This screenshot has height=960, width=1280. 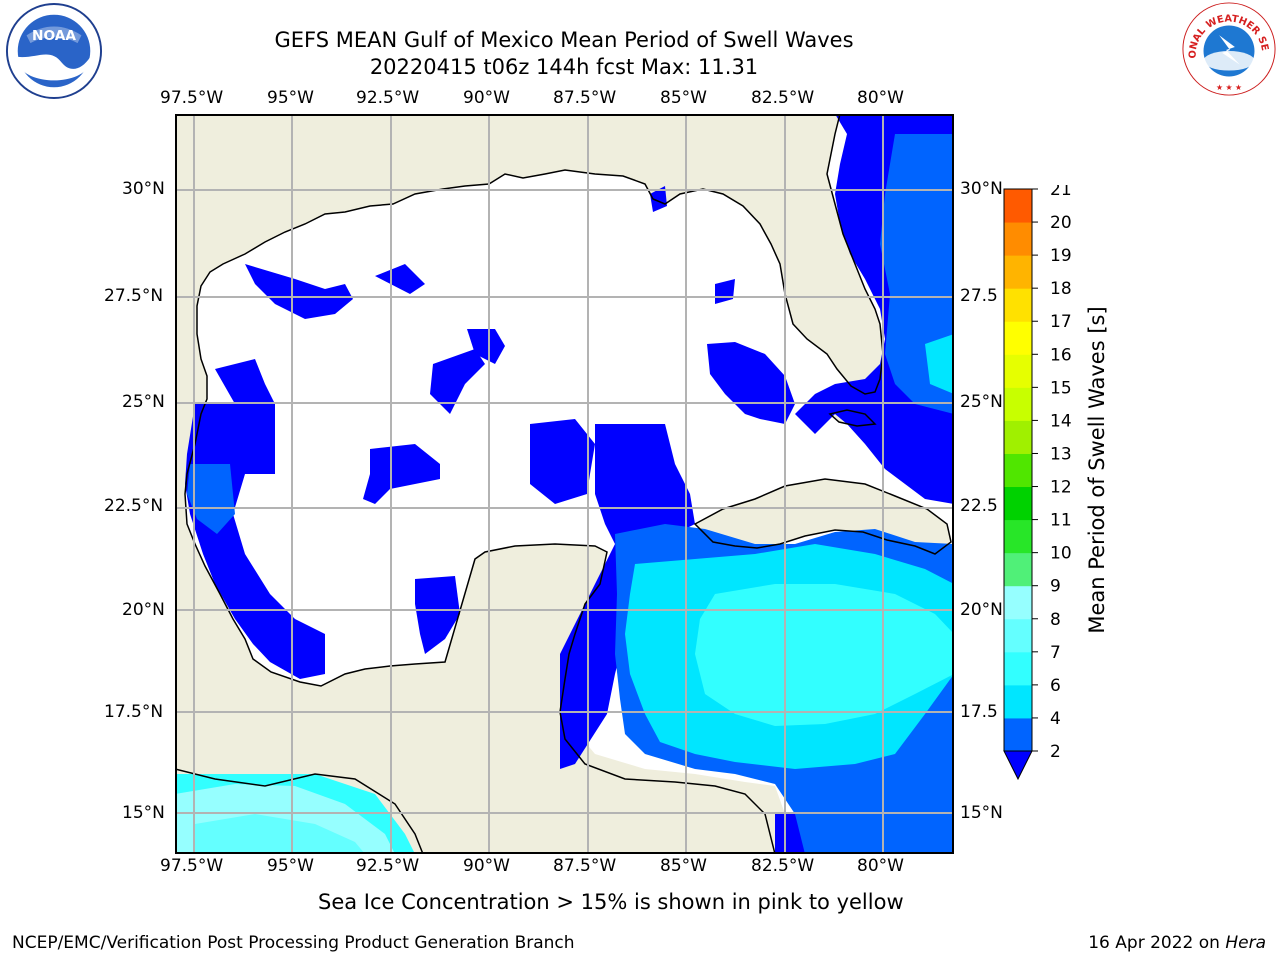 I want to click on footer-host: Hera, so click(x=1245, y=943).